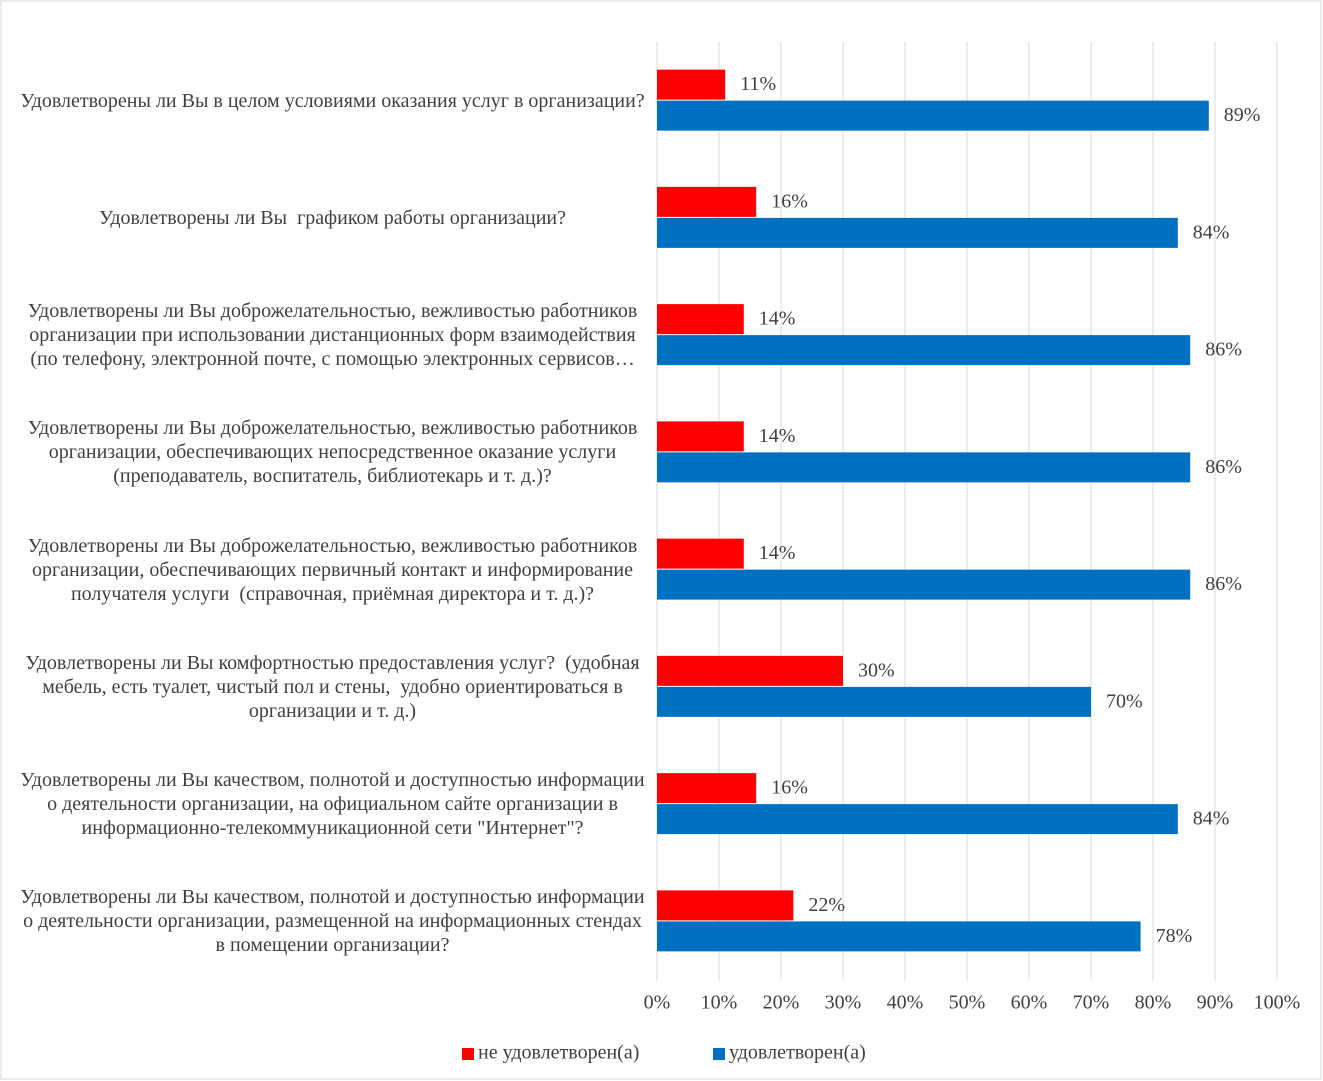 The height and width of the screenshot is (1081, 1323). Describe the element at coordinates (719, 1003) in the screenshot. I see `x-tick-label: 10%` at that location.